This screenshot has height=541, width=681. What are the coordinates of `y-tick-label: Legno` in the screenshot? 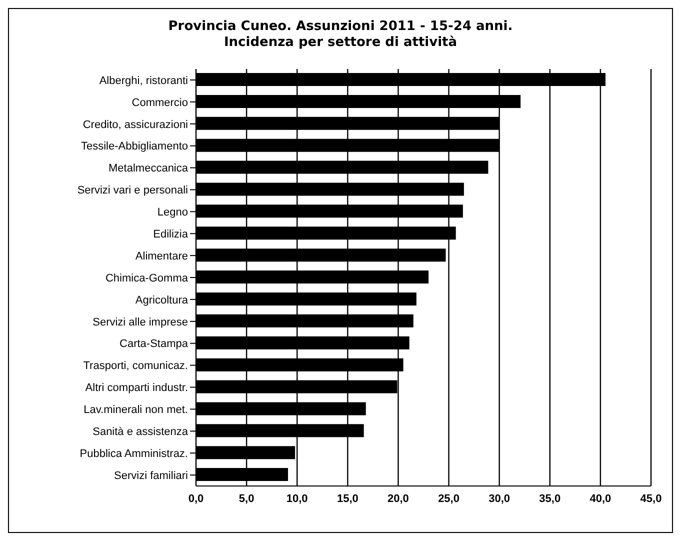 It's located at (172, 212).